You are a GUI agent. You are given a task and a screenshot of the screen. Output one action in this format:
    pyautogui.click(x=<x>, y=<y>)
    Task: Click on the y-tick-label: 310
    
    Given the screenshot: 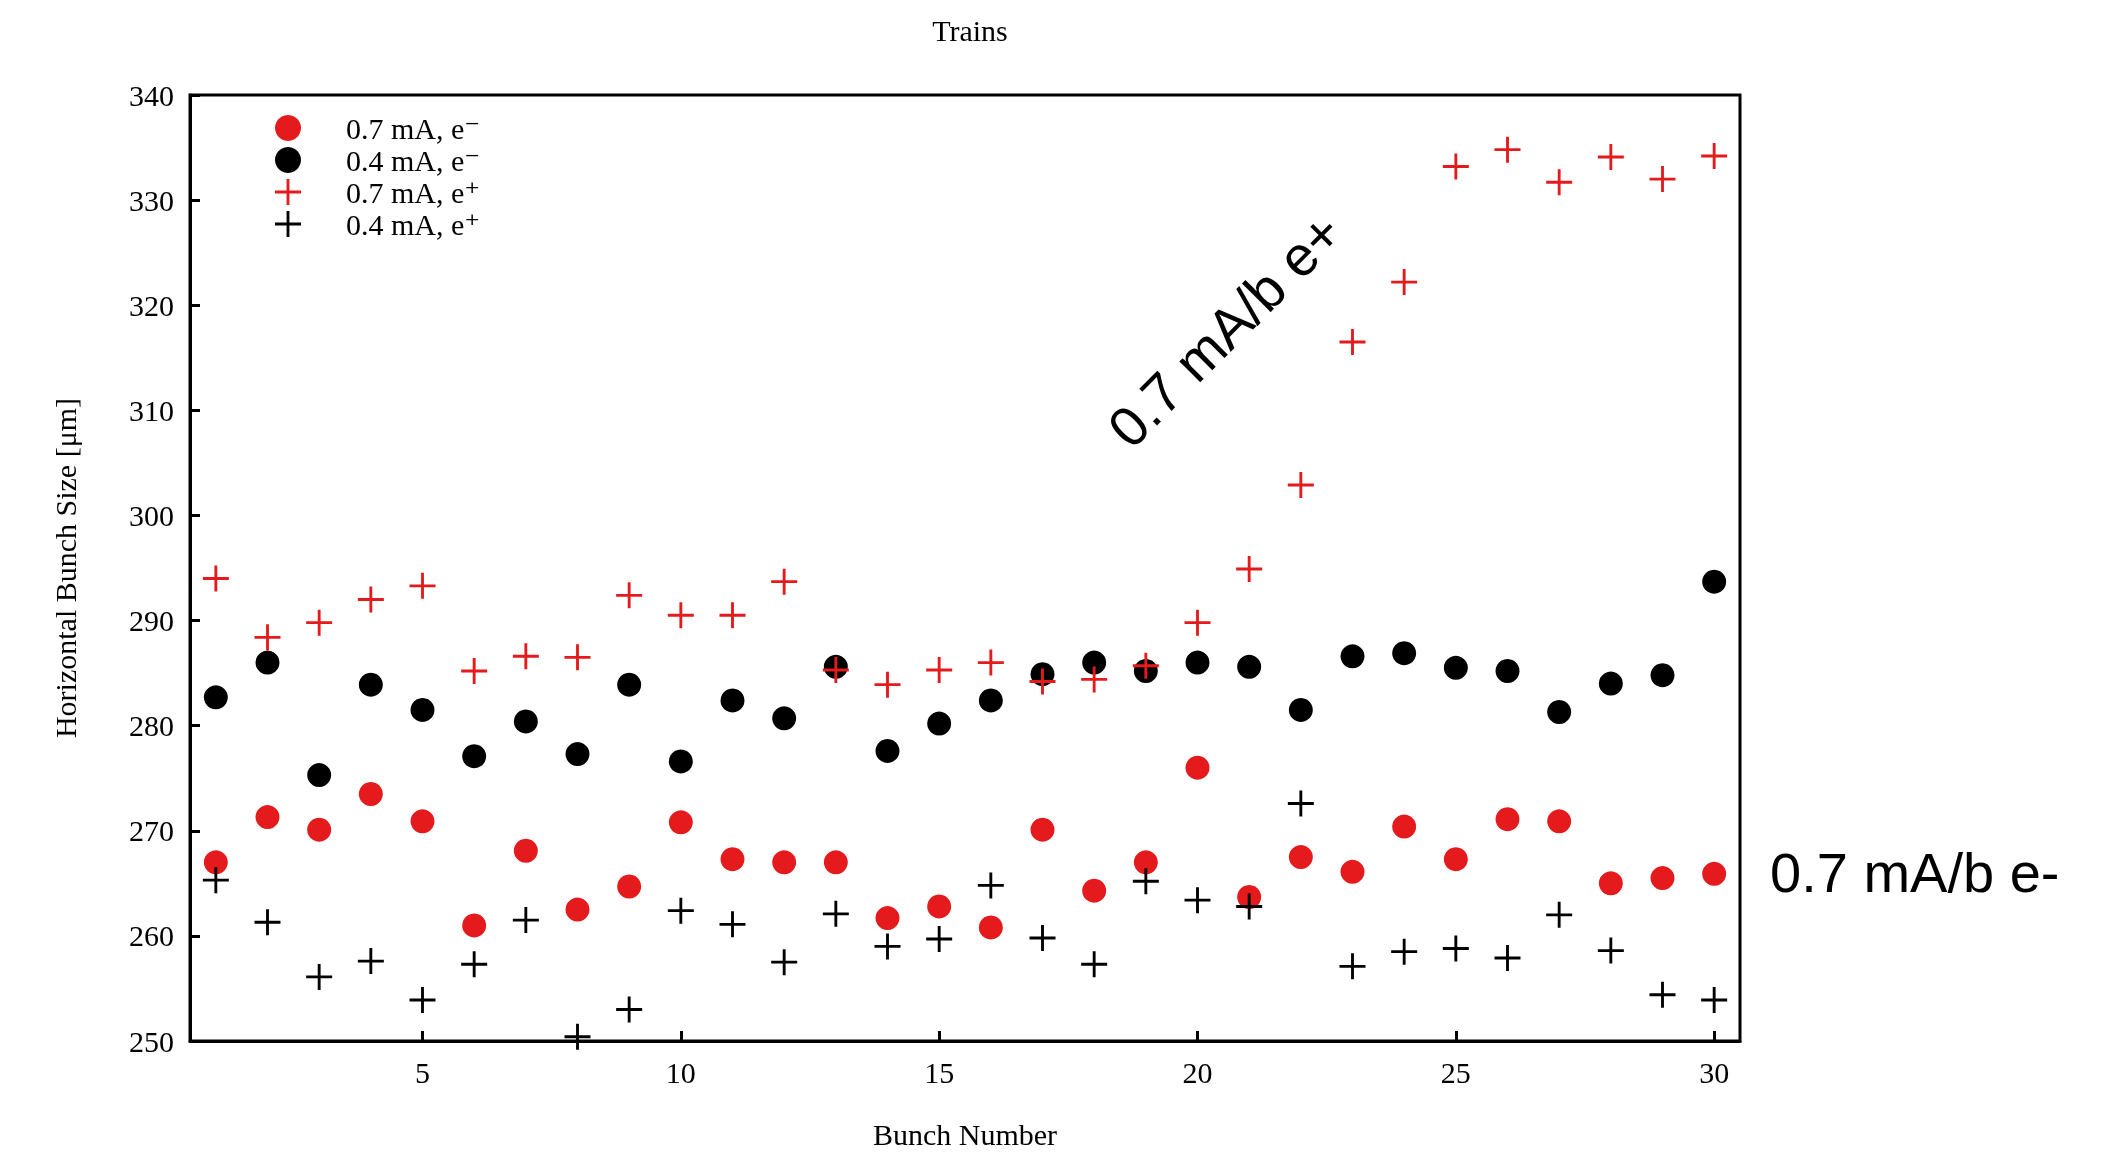 What is the action you would take?
    pyautogui.click(x=151, y=410)
    